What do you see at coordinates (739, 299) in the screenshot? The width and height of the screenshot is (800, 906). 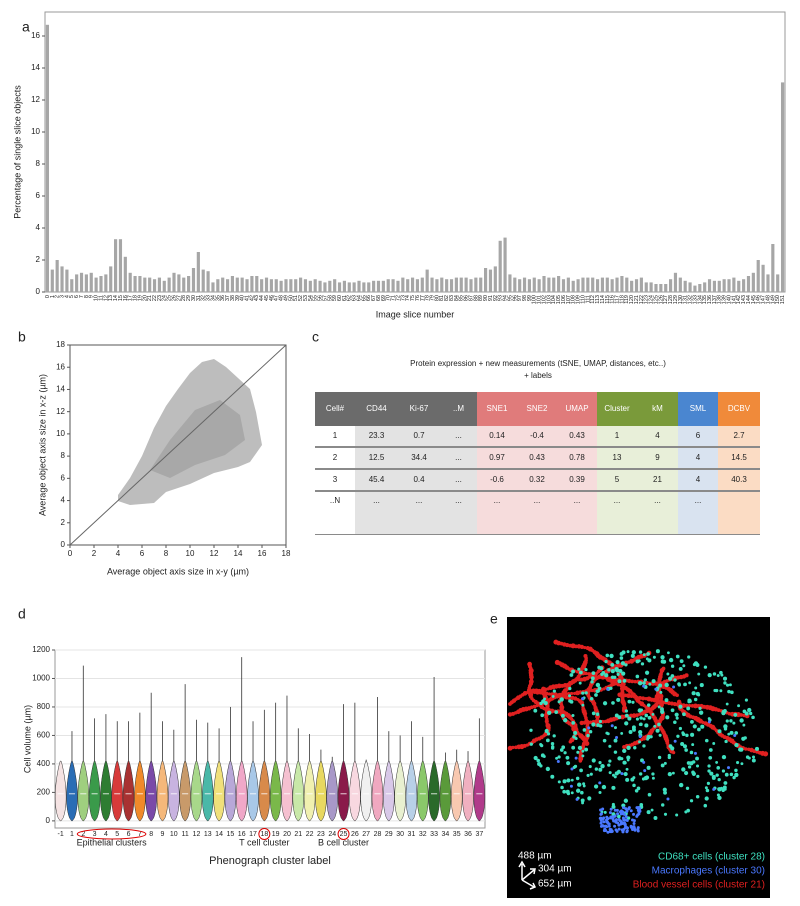 I see `x-tick-label: 142` at bounding box center [739, 299].